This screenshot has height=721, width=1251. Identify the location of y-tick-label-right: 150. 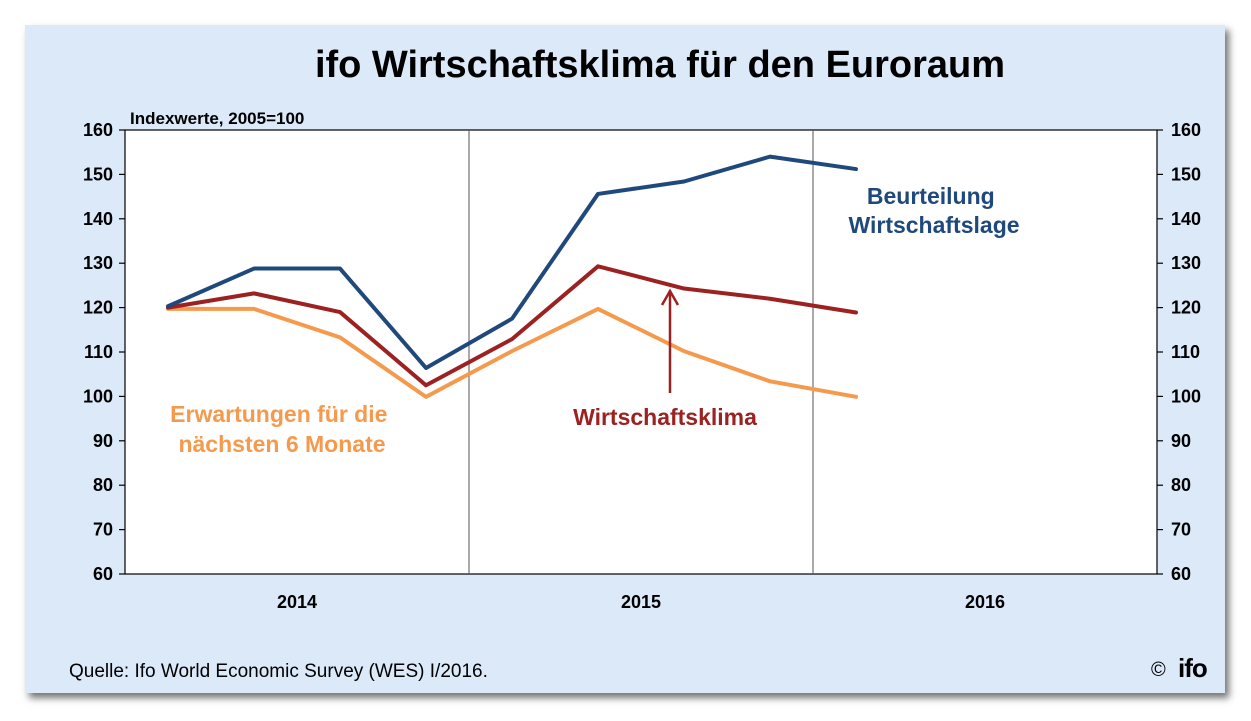
(1186, 174).